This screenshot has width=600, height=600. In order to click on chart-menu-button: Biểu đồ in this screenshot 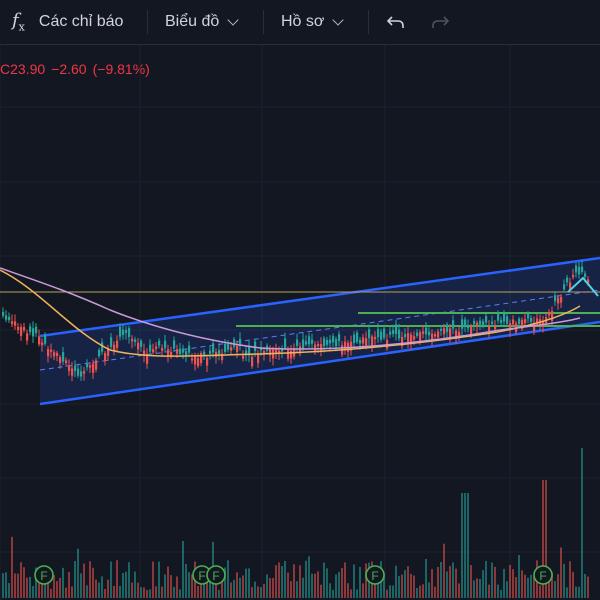, I will do `click(202, 22)`.